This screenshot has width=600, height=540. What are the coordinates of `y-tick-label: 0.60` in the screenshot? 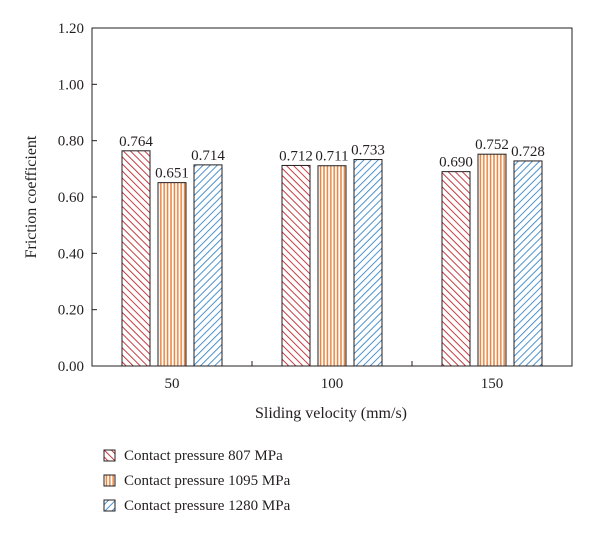 It's located at (71, 198).